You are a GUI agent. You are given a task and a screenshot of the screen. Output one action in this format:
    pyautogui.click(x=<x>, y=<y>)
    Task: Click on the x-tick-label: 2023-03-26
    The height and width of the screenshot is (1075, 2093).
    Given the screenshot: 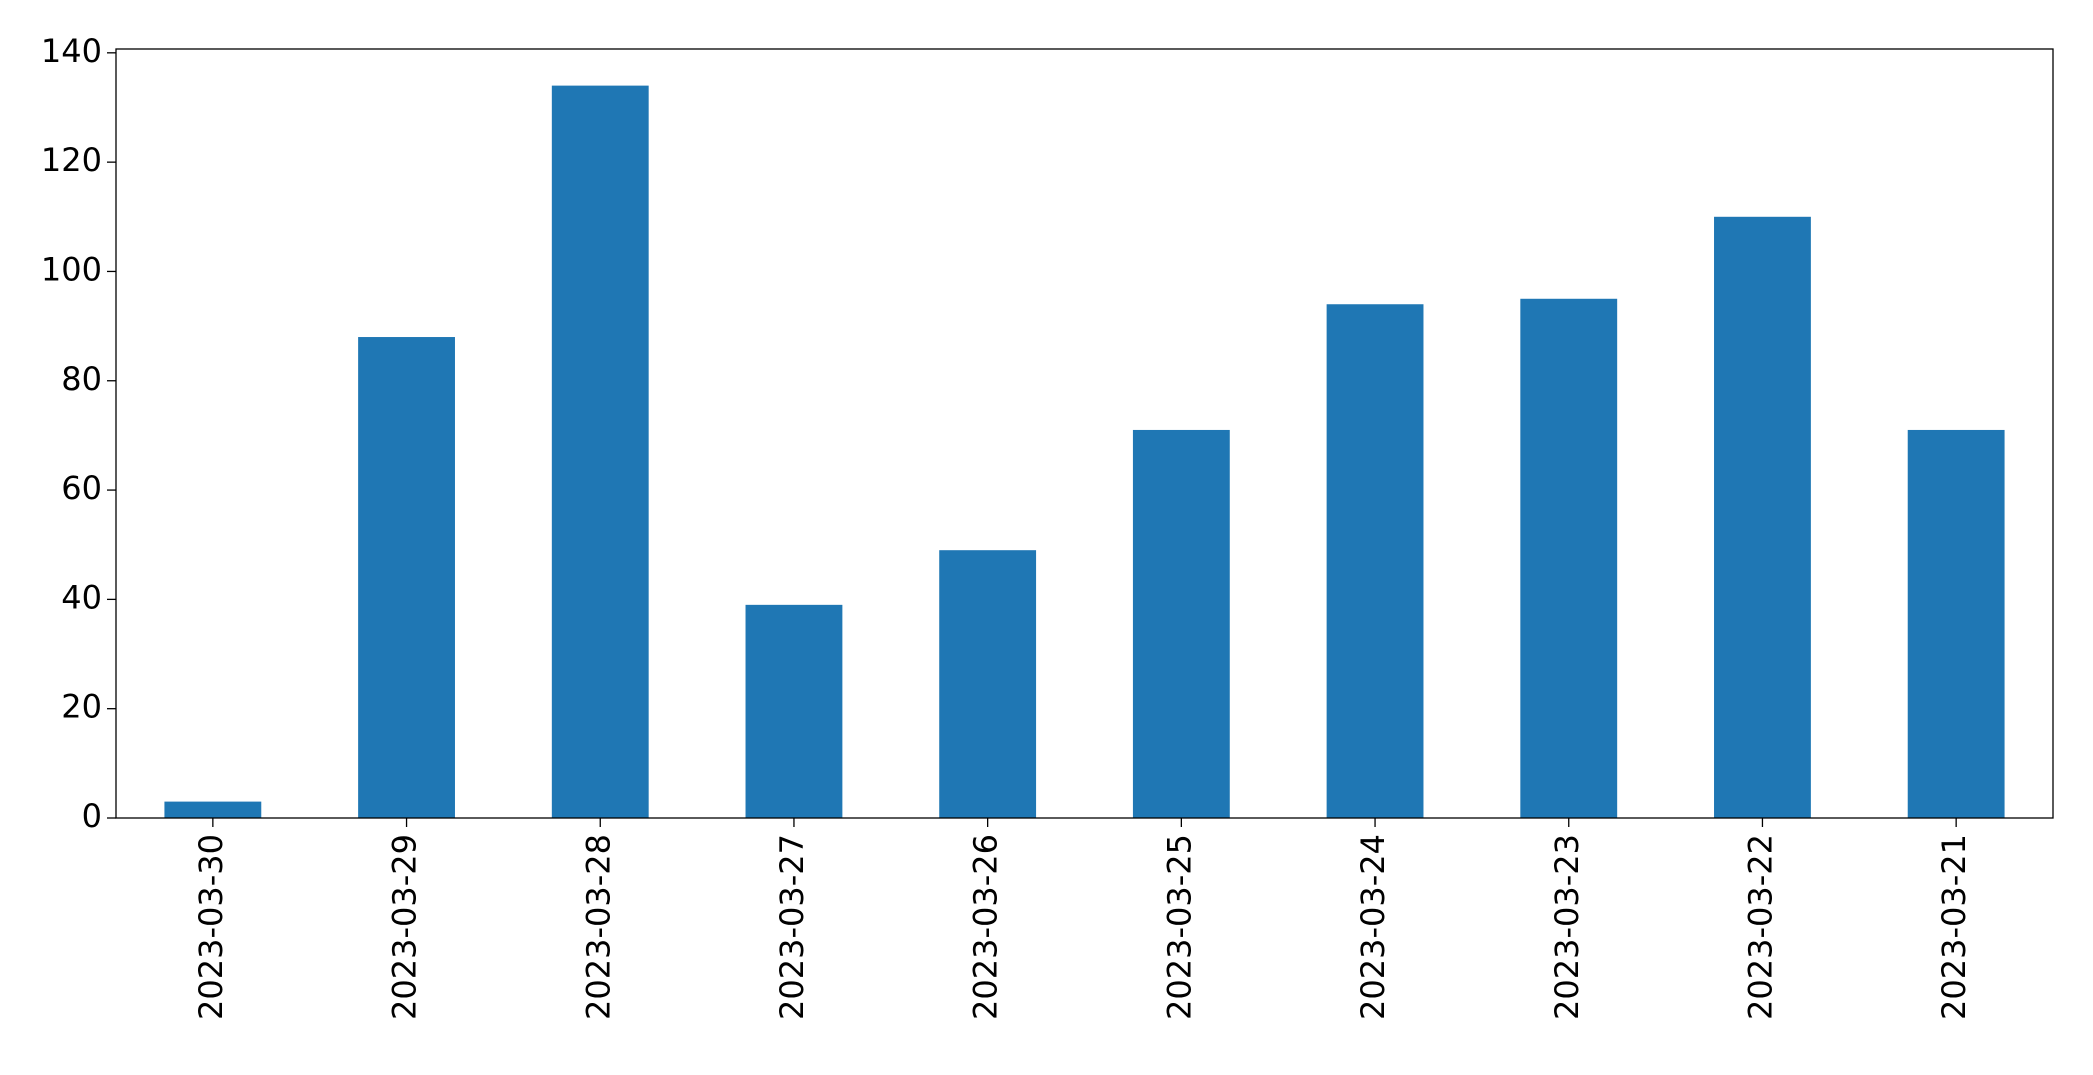 What is the action you would take?
    pyautogui.click(x=986, y=927)
    